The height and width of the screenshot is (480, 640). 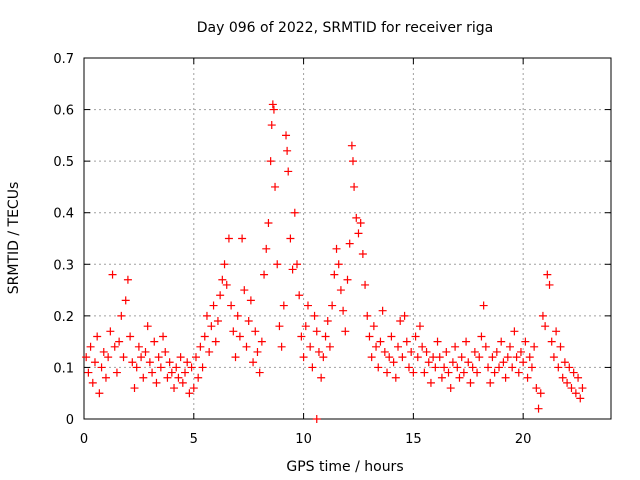 I want to click on y-tick-label: 0.1, so click(x=63, y=368).